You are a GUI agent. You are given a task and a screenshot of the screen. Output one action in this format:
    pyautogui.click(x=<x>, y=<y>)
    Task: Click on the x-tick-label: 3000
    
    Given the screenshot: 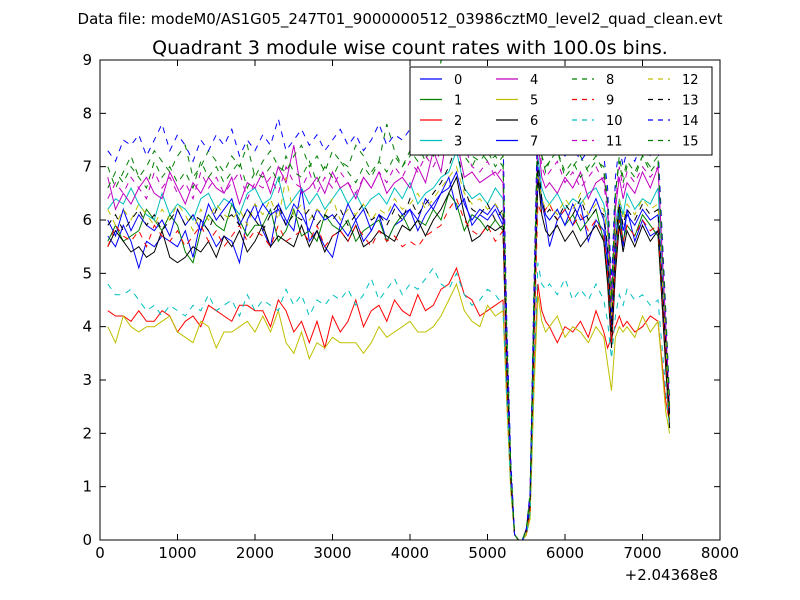 What is the action you would take?
    pyautogui.click(x=332, y=553)
    